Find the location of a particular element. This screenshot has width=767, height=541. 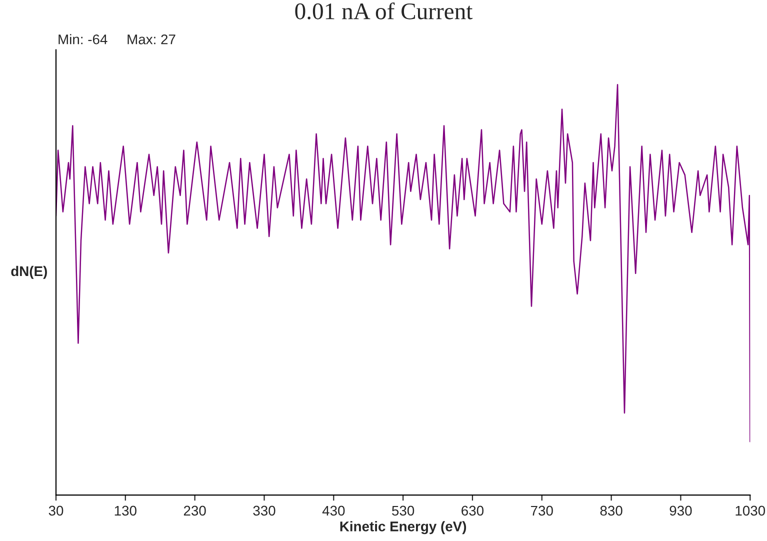

x-tick-label: 630 is located at coordinates (473, 511).